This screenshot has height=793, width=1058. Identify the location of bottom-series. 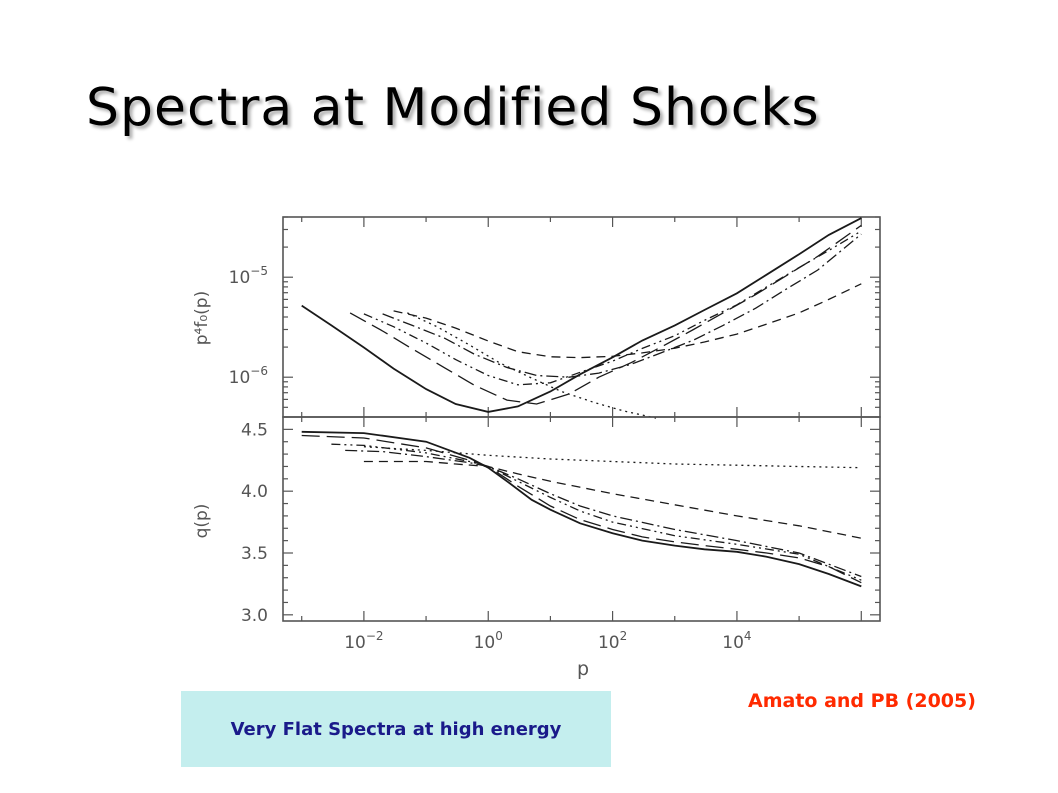
(581, 509).